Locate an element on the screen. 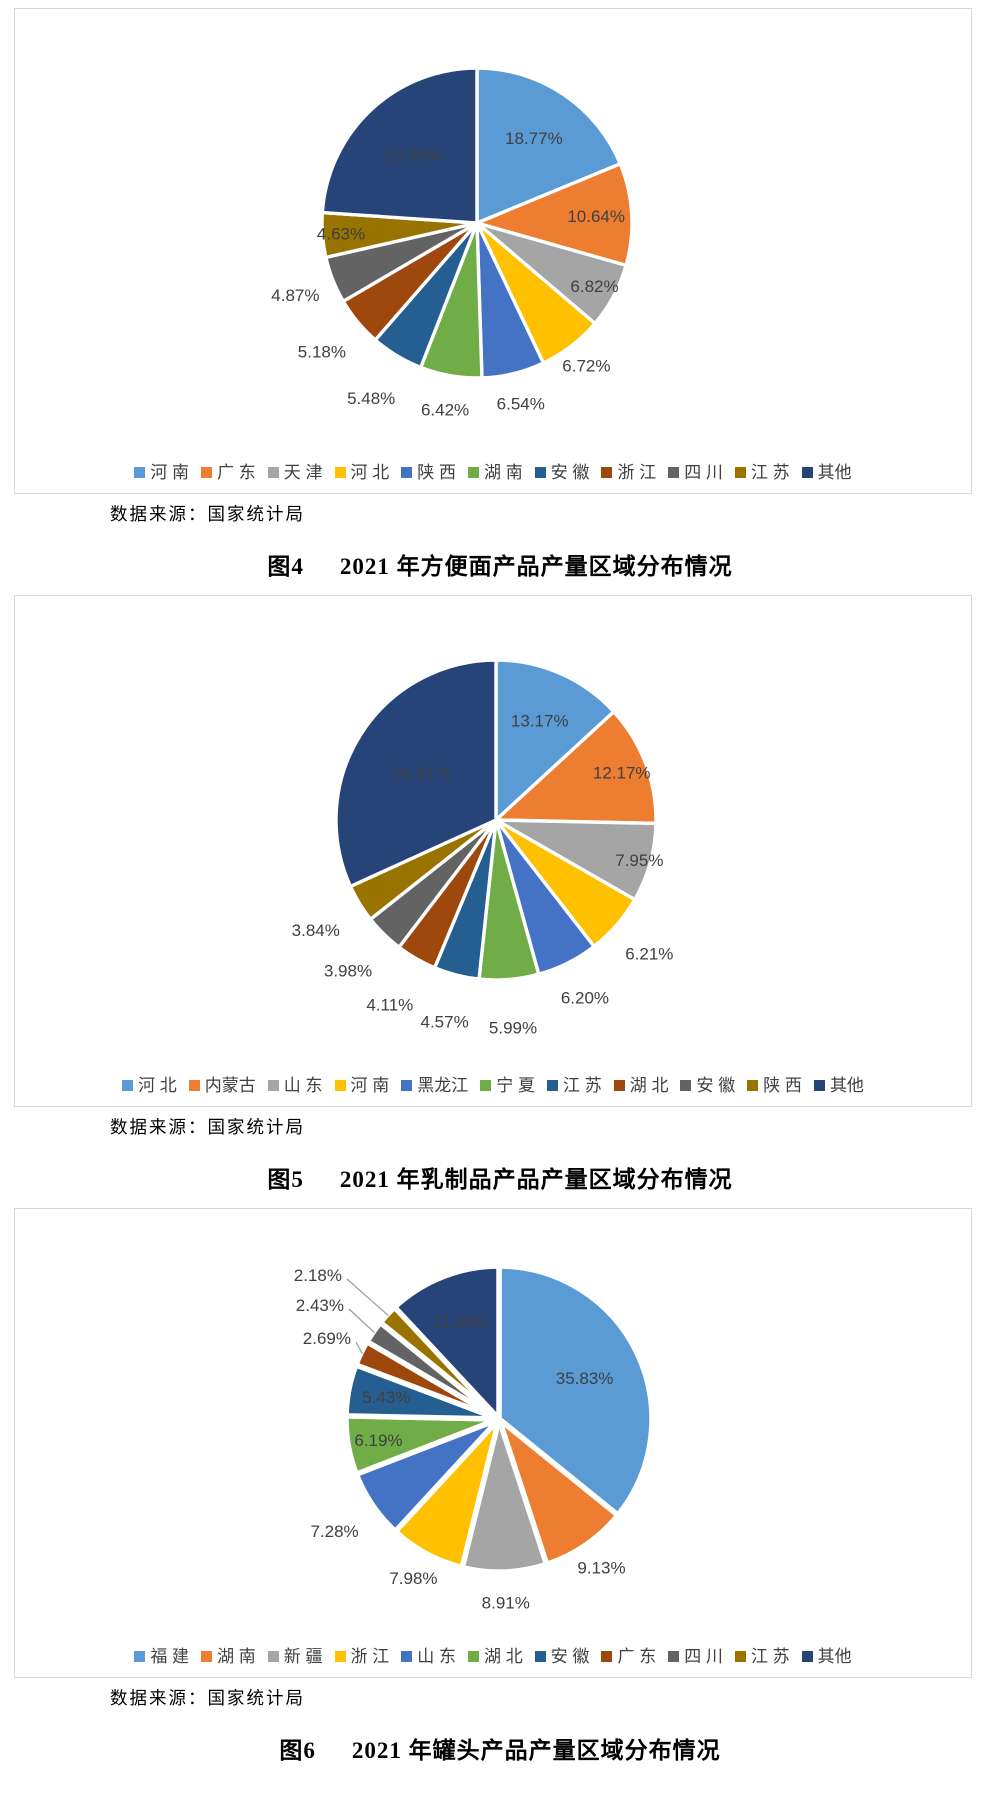 The image size is (1000, 1810). legend-label: 福 建 is located at coordinates (170, 1656).